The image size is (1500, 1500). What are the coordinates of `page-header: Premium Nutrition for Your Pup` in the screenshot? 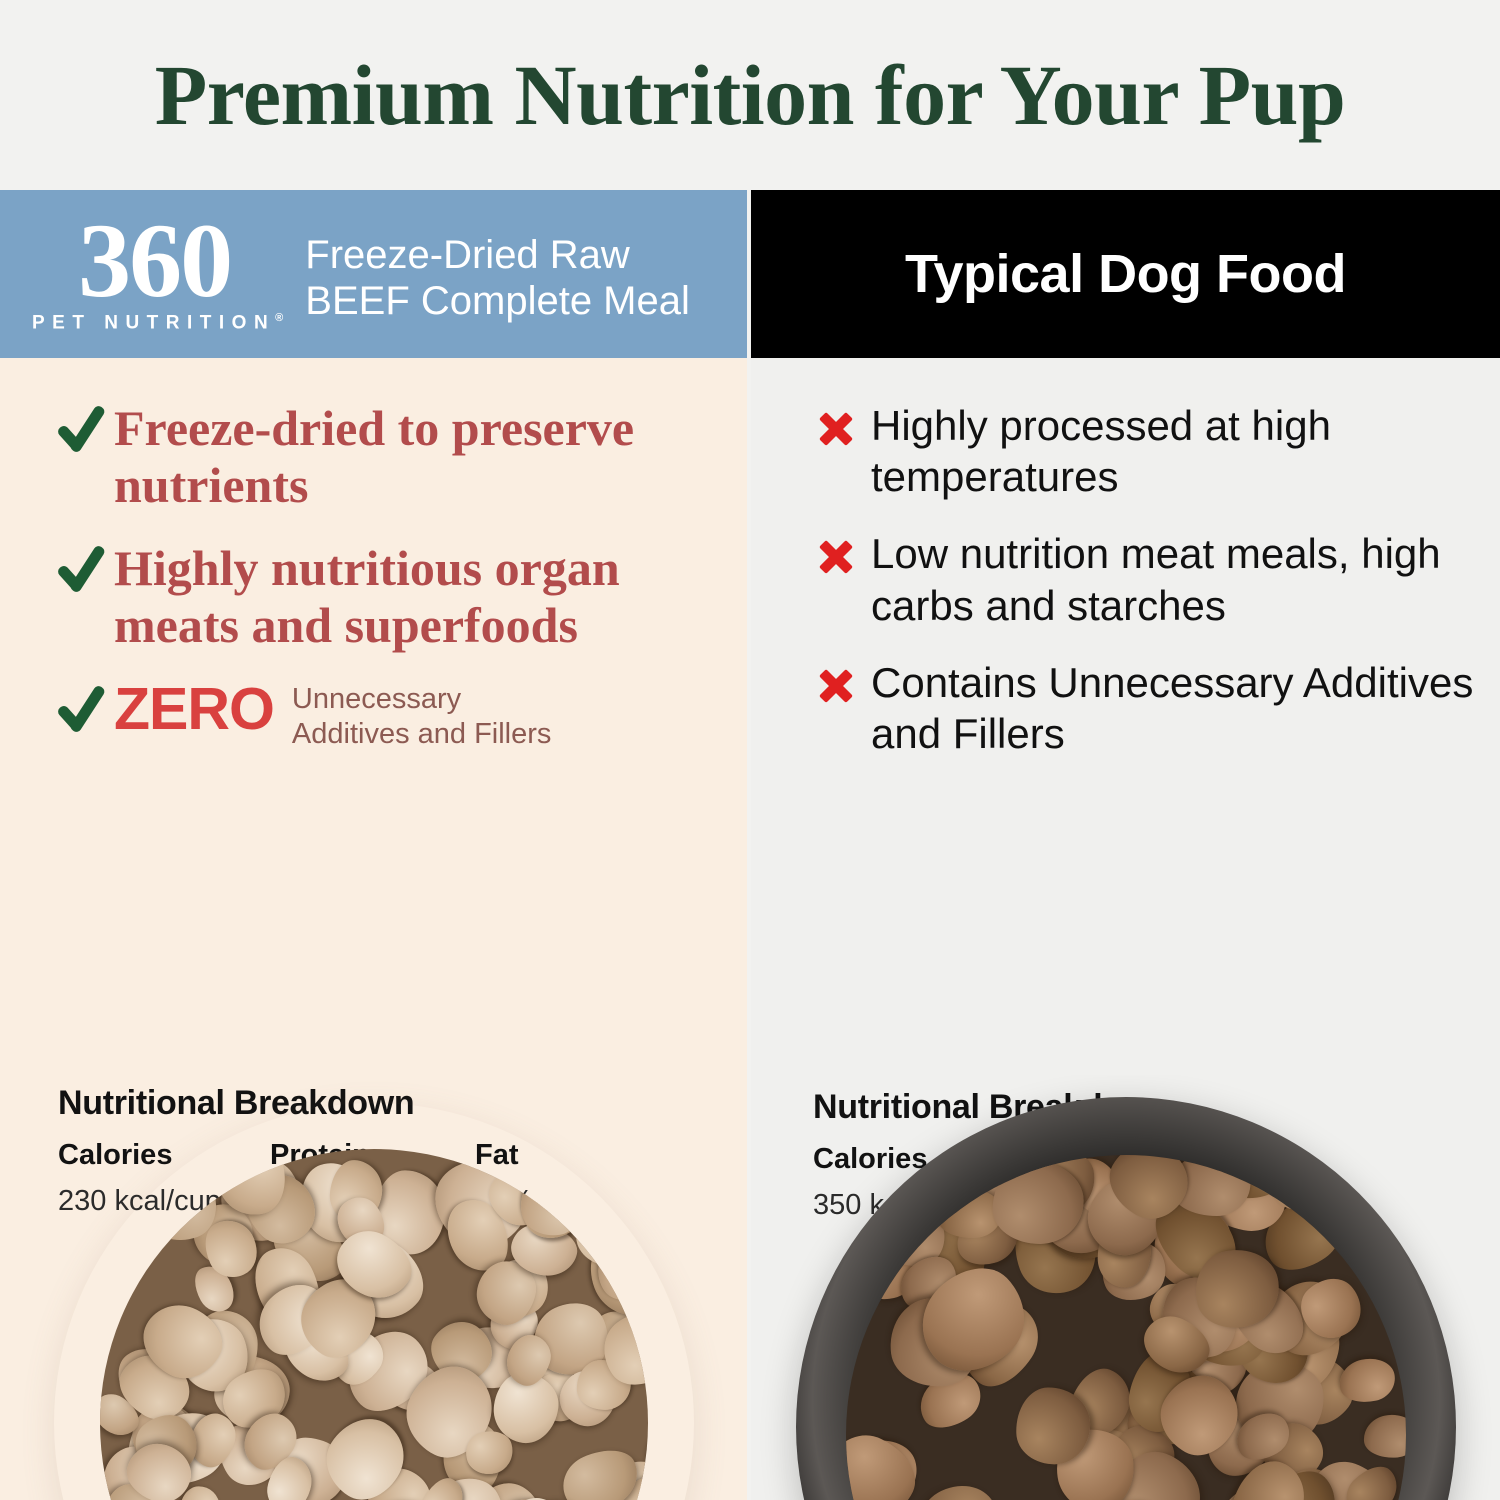 It's located at (750, 95).